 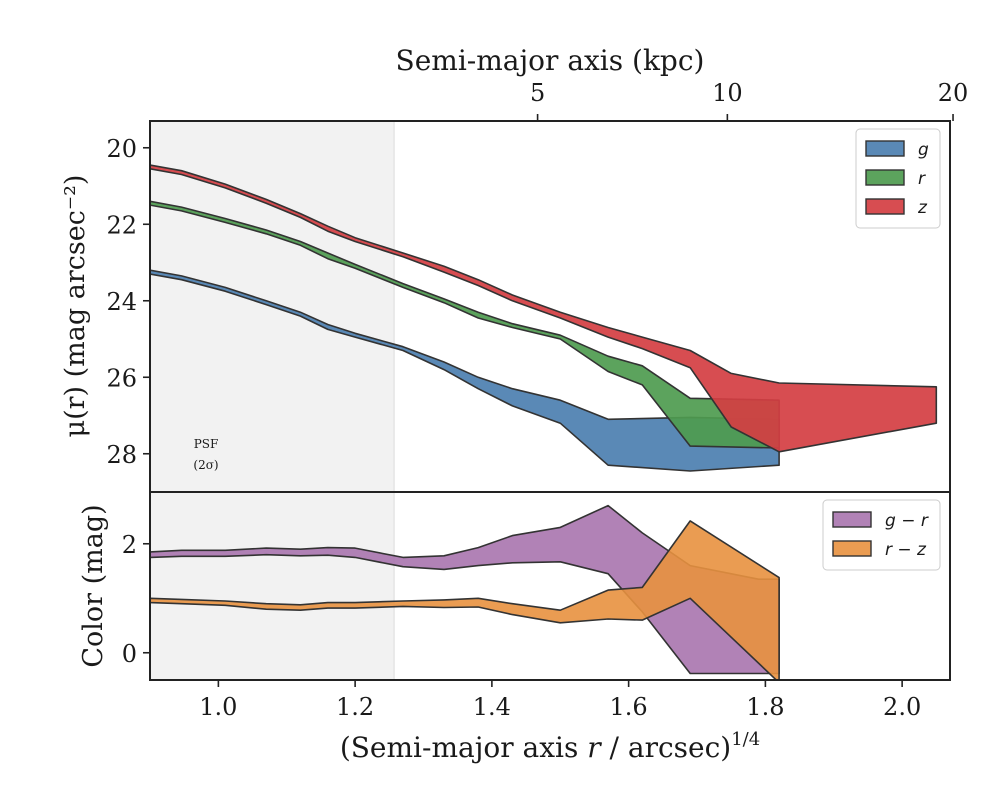 What do you see at coordinates (953, 93) in the screenshot?
I see `top-x-tick-label: 20` at bounding box center [953, 93].